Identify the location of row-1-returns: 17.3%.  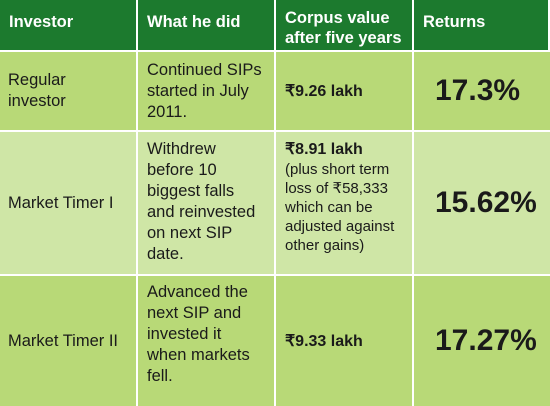
(482, 90).